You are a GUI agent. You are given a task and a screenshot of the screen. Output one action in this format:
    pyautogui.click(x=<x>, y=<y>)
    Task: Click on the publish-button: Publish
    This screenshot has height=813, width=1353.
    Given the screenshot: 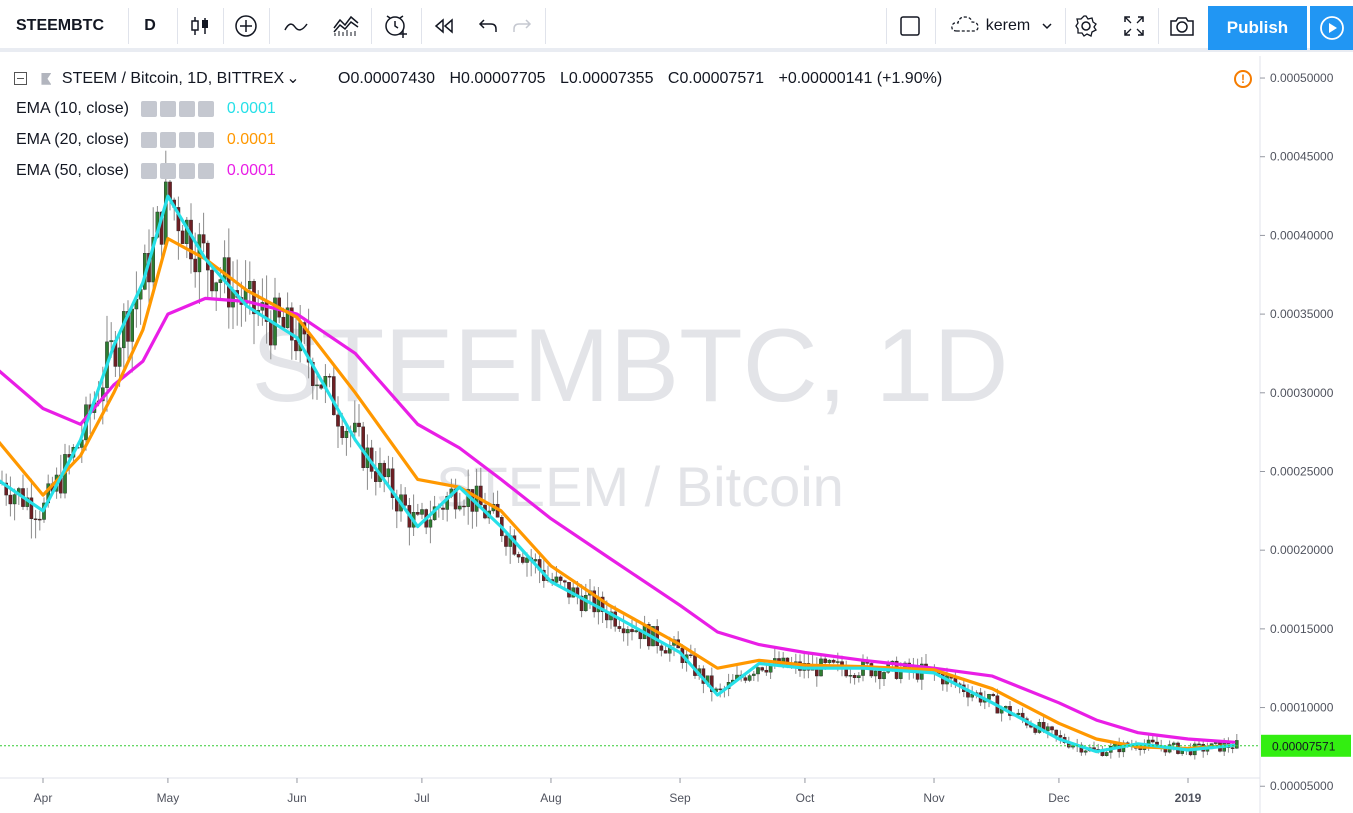 What is the action you would take?
    pyautogui.click(x=1257, y=28)
    